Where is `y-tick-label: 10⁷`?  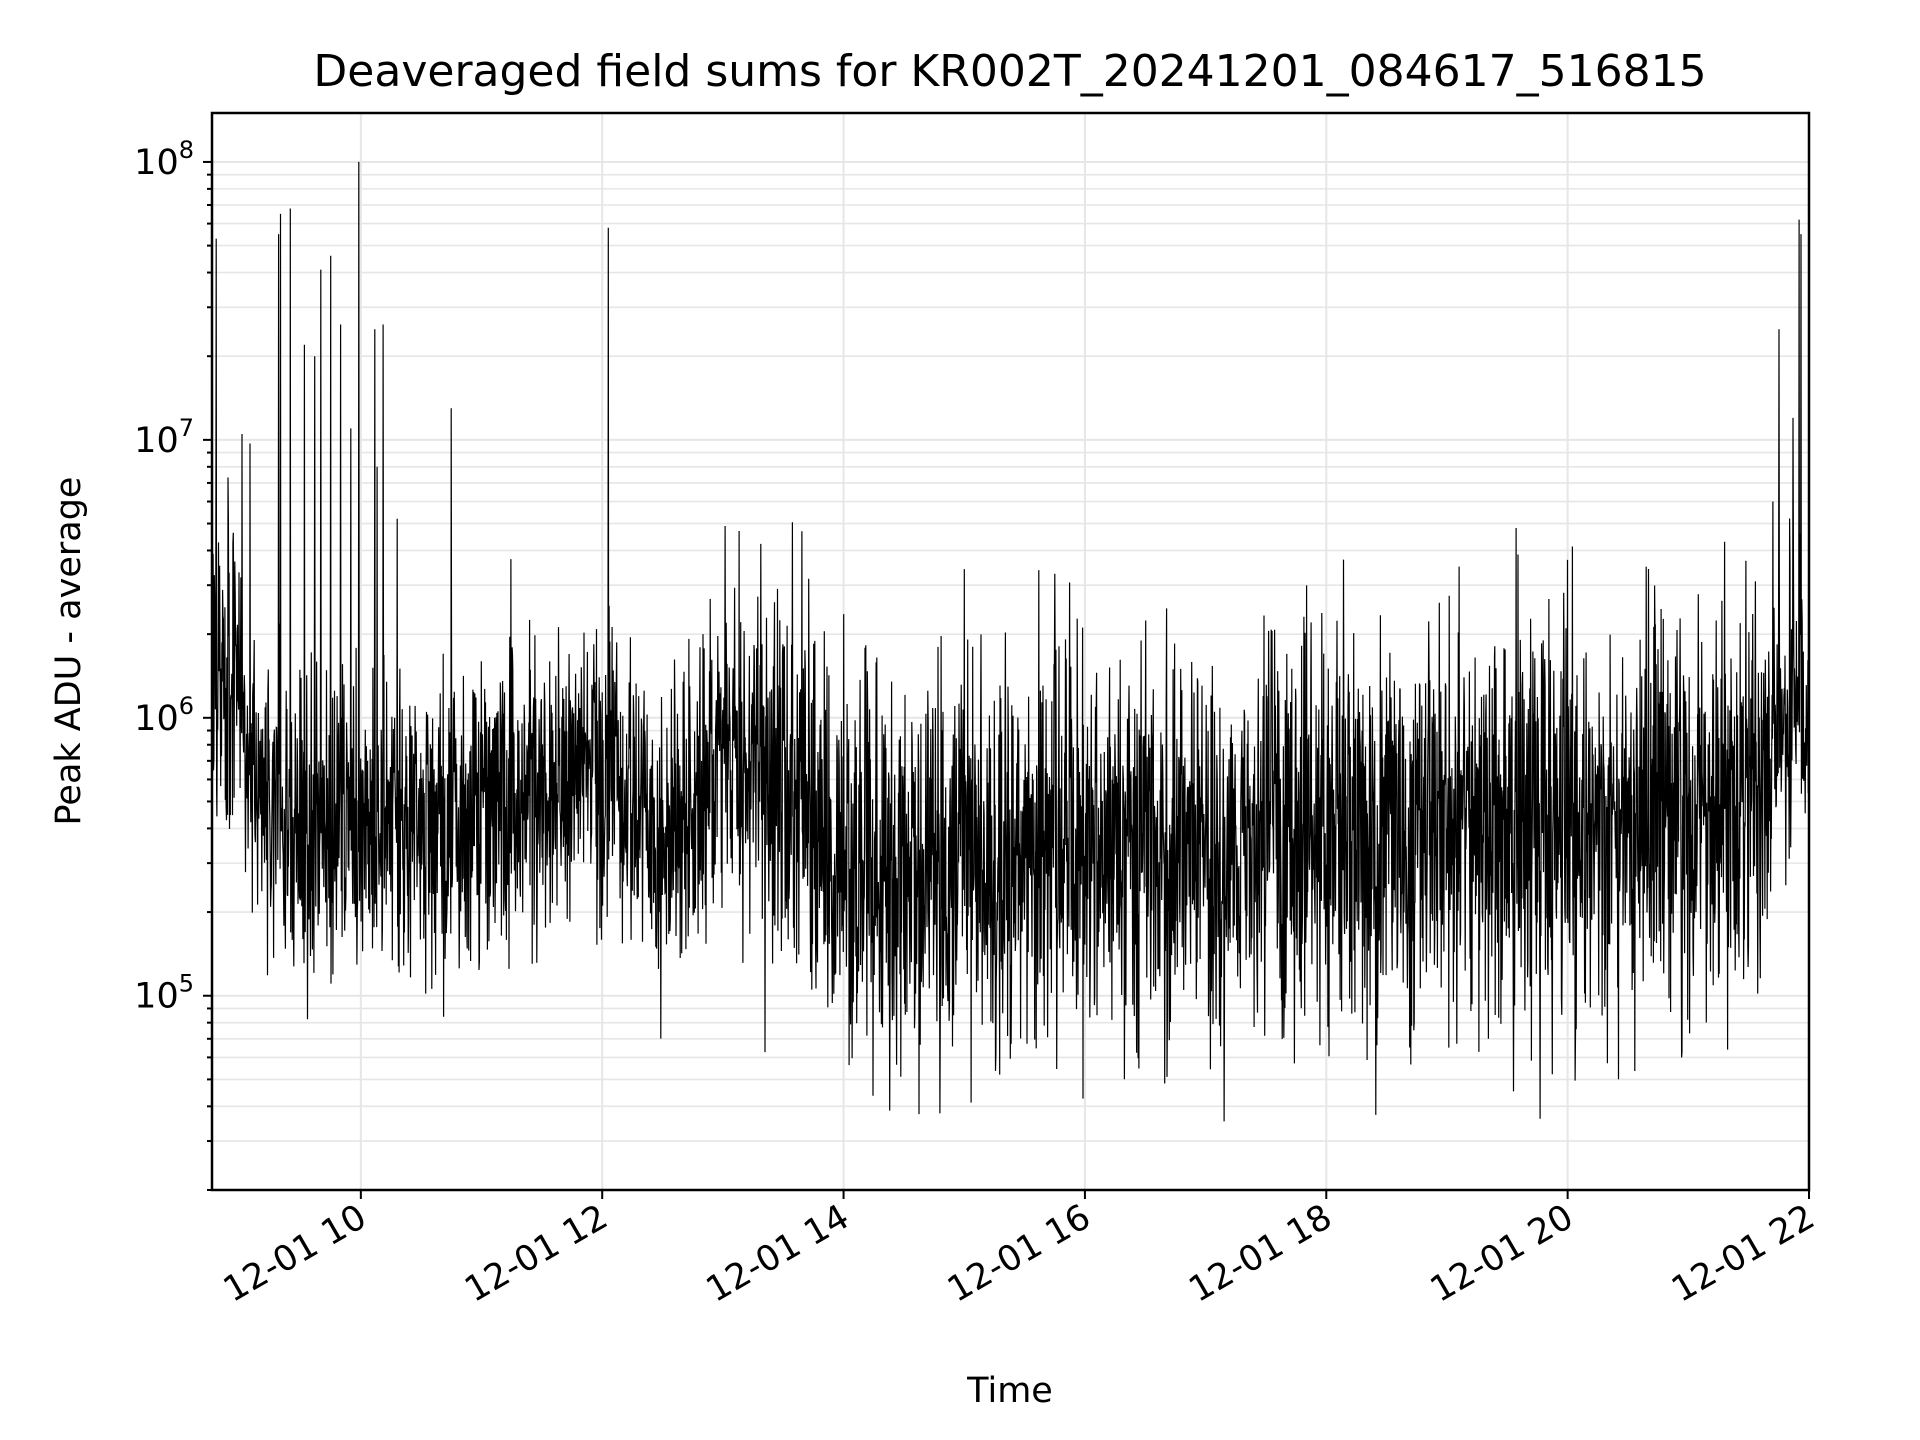
y-tick-label: 10⁷ is located at coordinates (164, 437).